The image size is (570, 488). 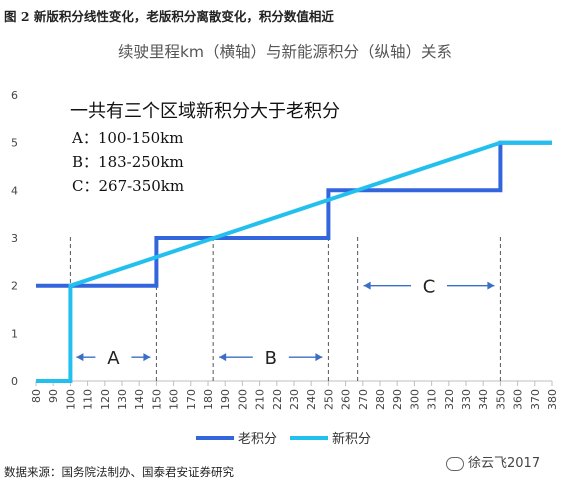 What do you see at coordinates (139, 399) in the screenshot?
I see `x-tick-label: 140` at bounding box center [139, 399].